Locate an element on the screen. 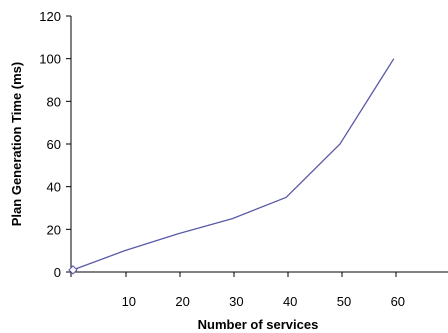 This screenshot has width=448, height=333. y-axis-title: Plan Generation Time (ms) is located at coordinates (16, 144).